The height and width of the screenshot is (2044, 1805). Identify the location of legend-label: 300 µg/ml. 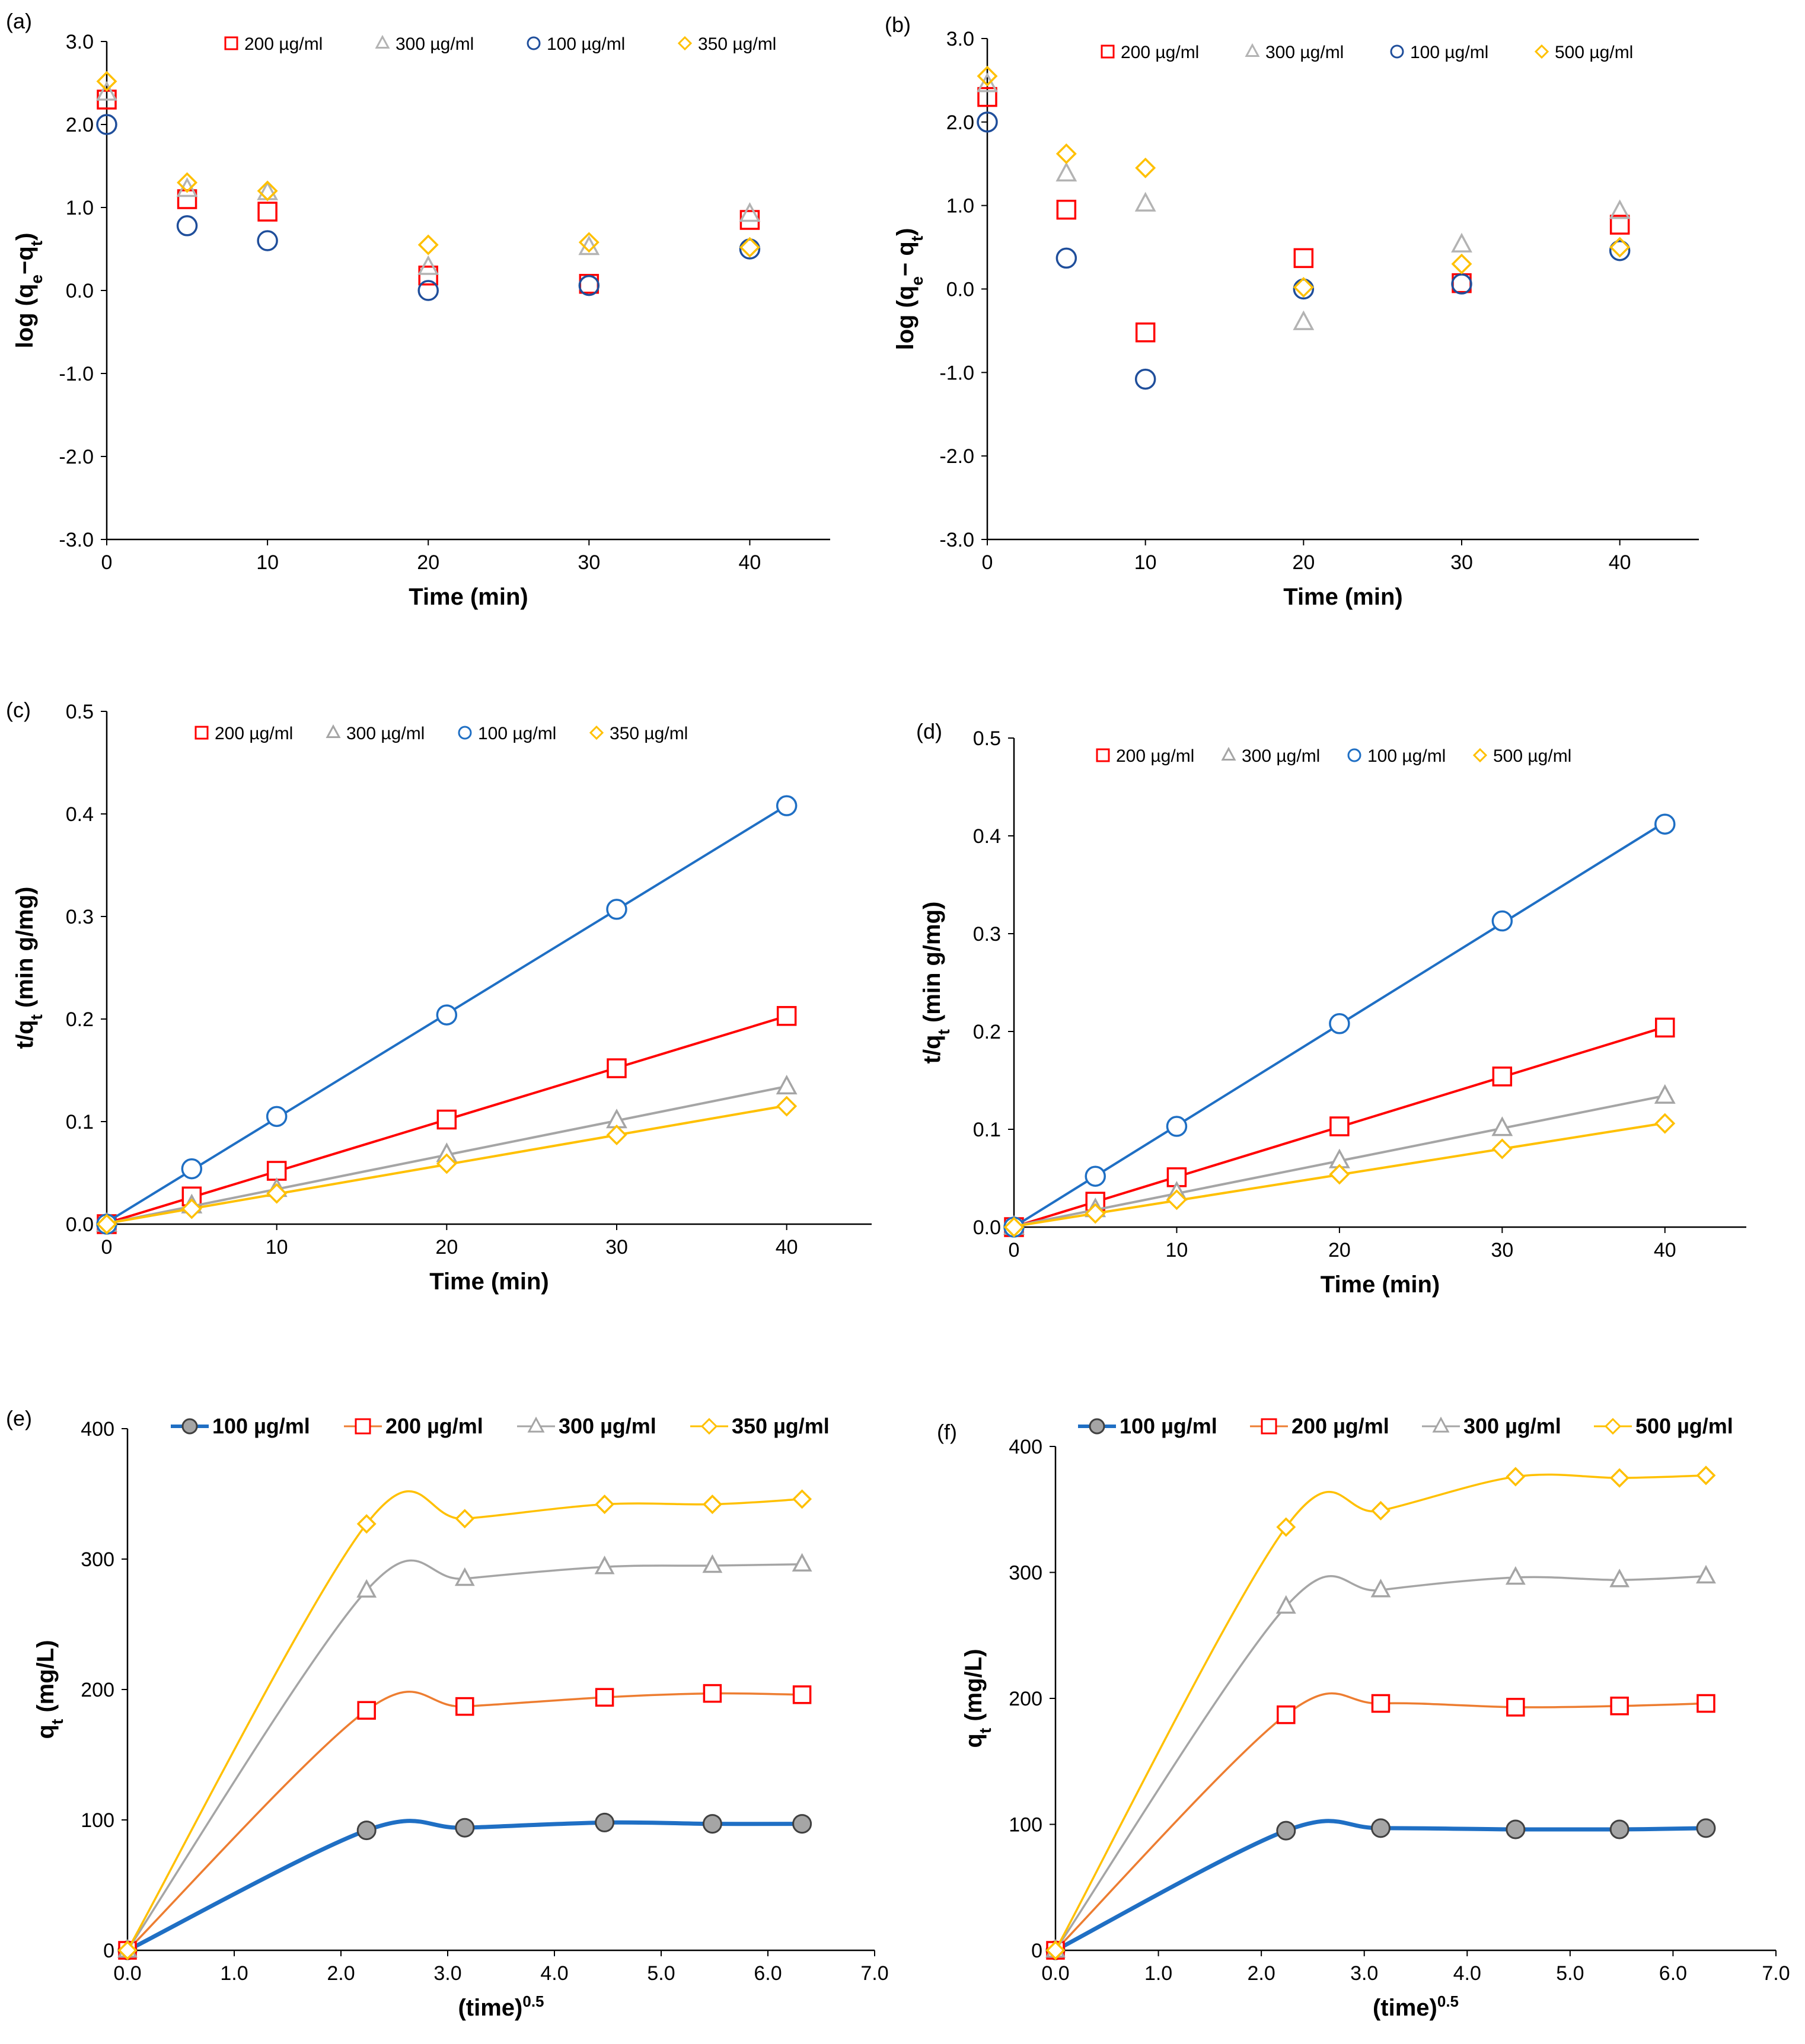
(1281, 756).